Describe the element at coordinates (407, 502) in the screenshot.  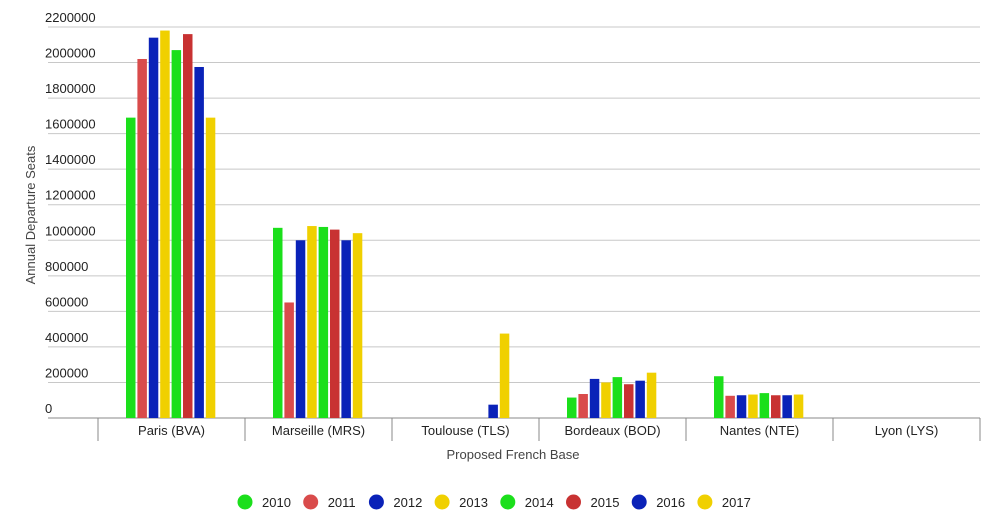
I see `legend-label: 2012` at that location.